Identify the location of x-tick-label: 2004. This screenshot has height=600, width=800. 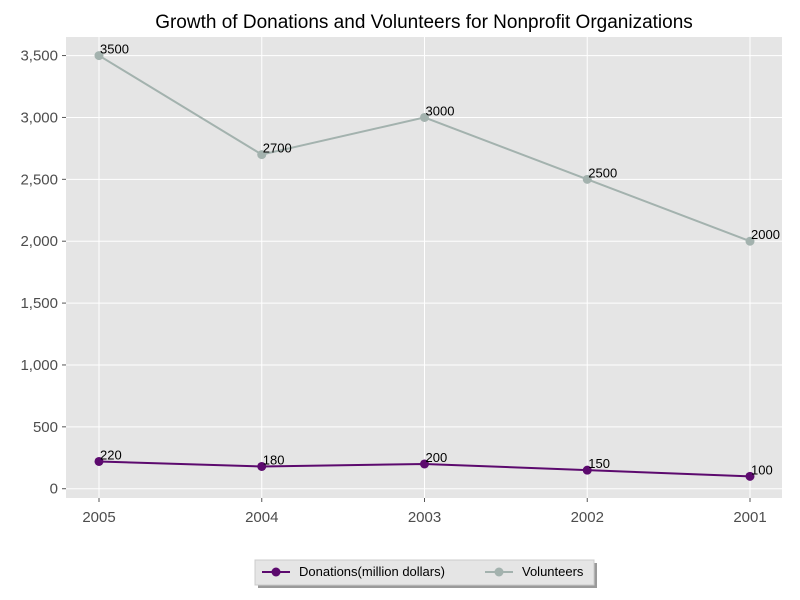
(261, 517).